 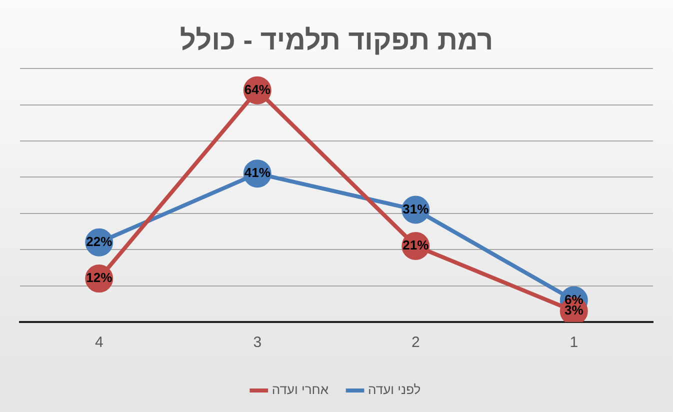 What do you see at coordinates (99, 278) in the screenshot?
I see `data-label: 12%` at bounding box center [99, 278].